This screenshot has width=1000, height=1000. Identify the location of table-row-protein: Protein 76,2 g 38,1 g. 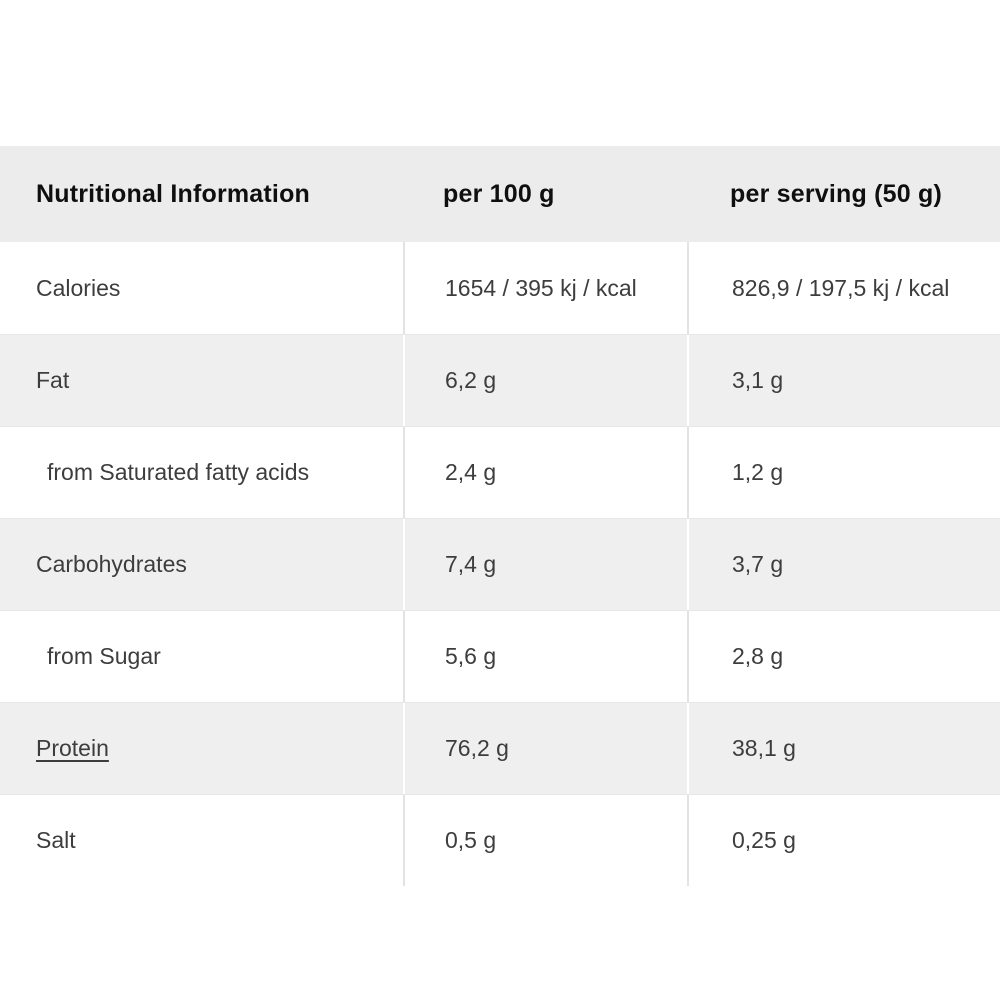
(500, 748).